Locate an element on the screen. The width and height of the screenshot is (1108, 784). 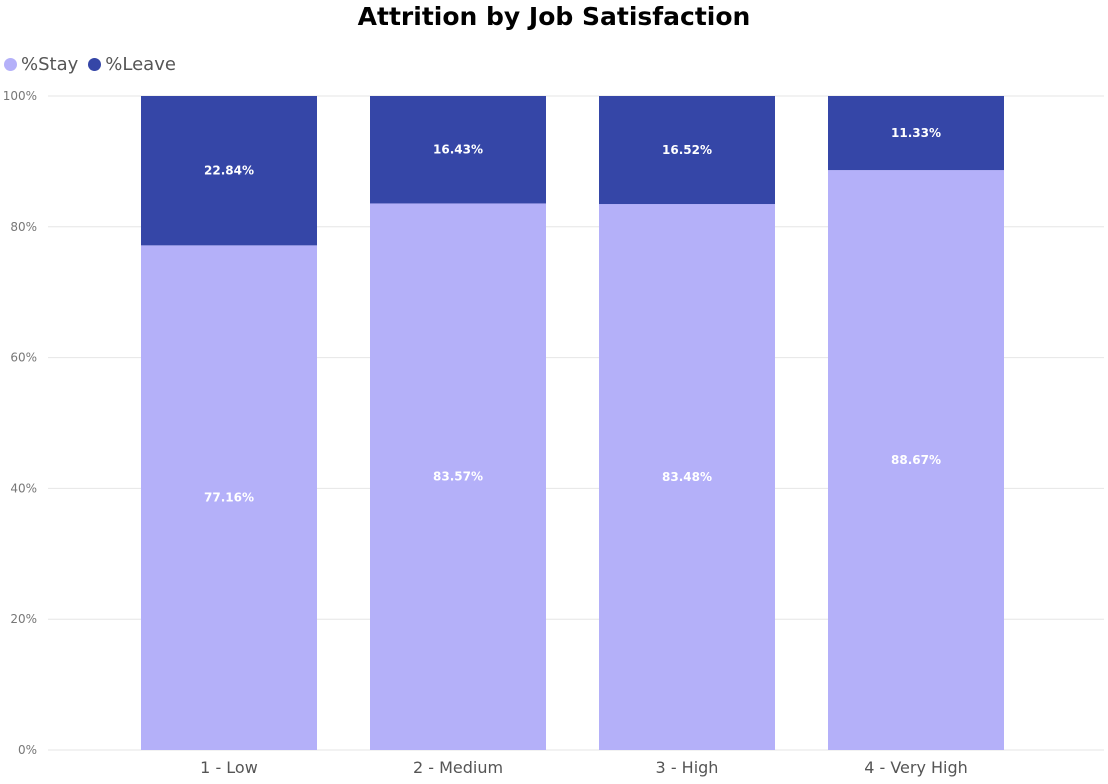
data-label-stay-4: 88.67% is located at coordinates (916, 460).